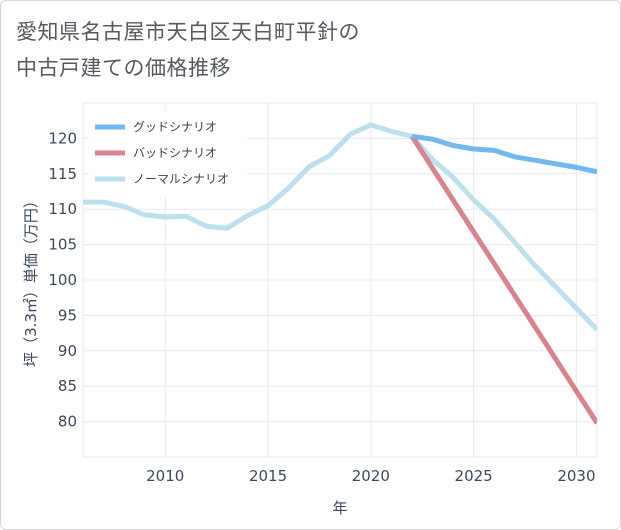  I want to click on y-axis-title: 坪（3.3㎡）単価（万円）, so click(31, 280).